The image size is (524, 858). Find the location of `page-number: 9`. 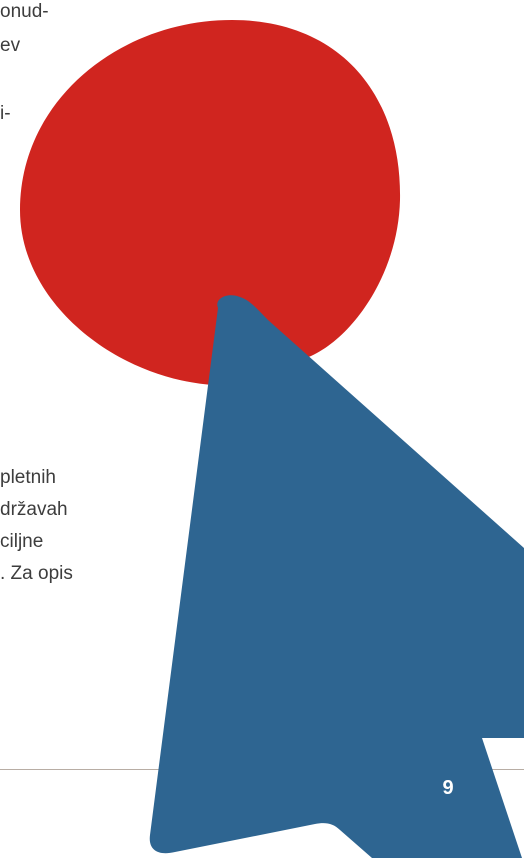

page-number: 9 is located at coordinates (448, 788).